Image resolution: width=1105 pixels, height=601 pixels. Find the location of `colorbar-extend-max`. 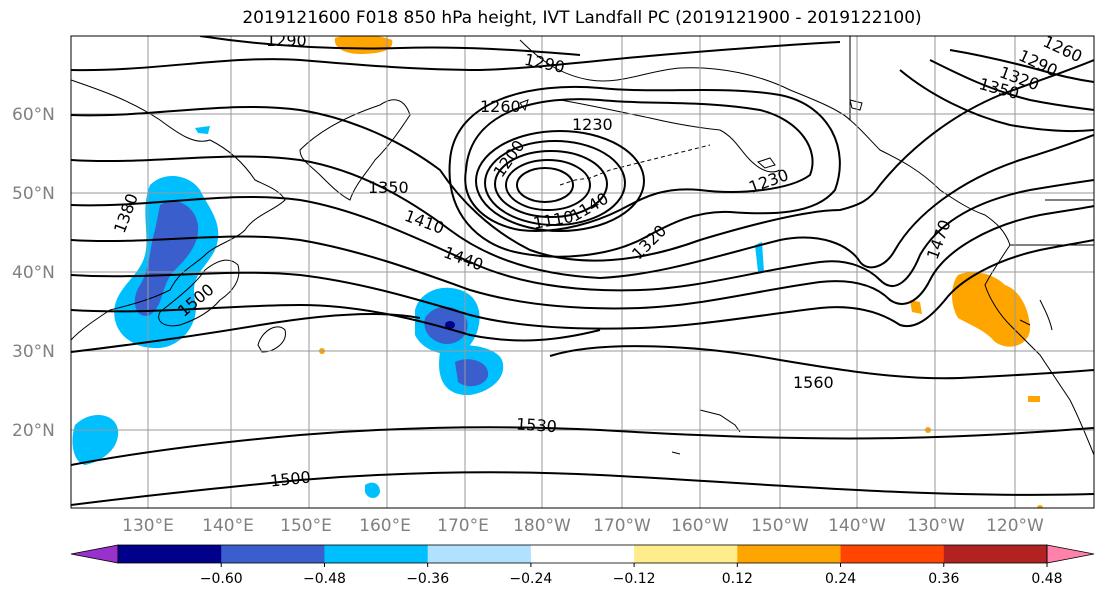

colorbar-extend-max is located at coordinates (1070, 554).